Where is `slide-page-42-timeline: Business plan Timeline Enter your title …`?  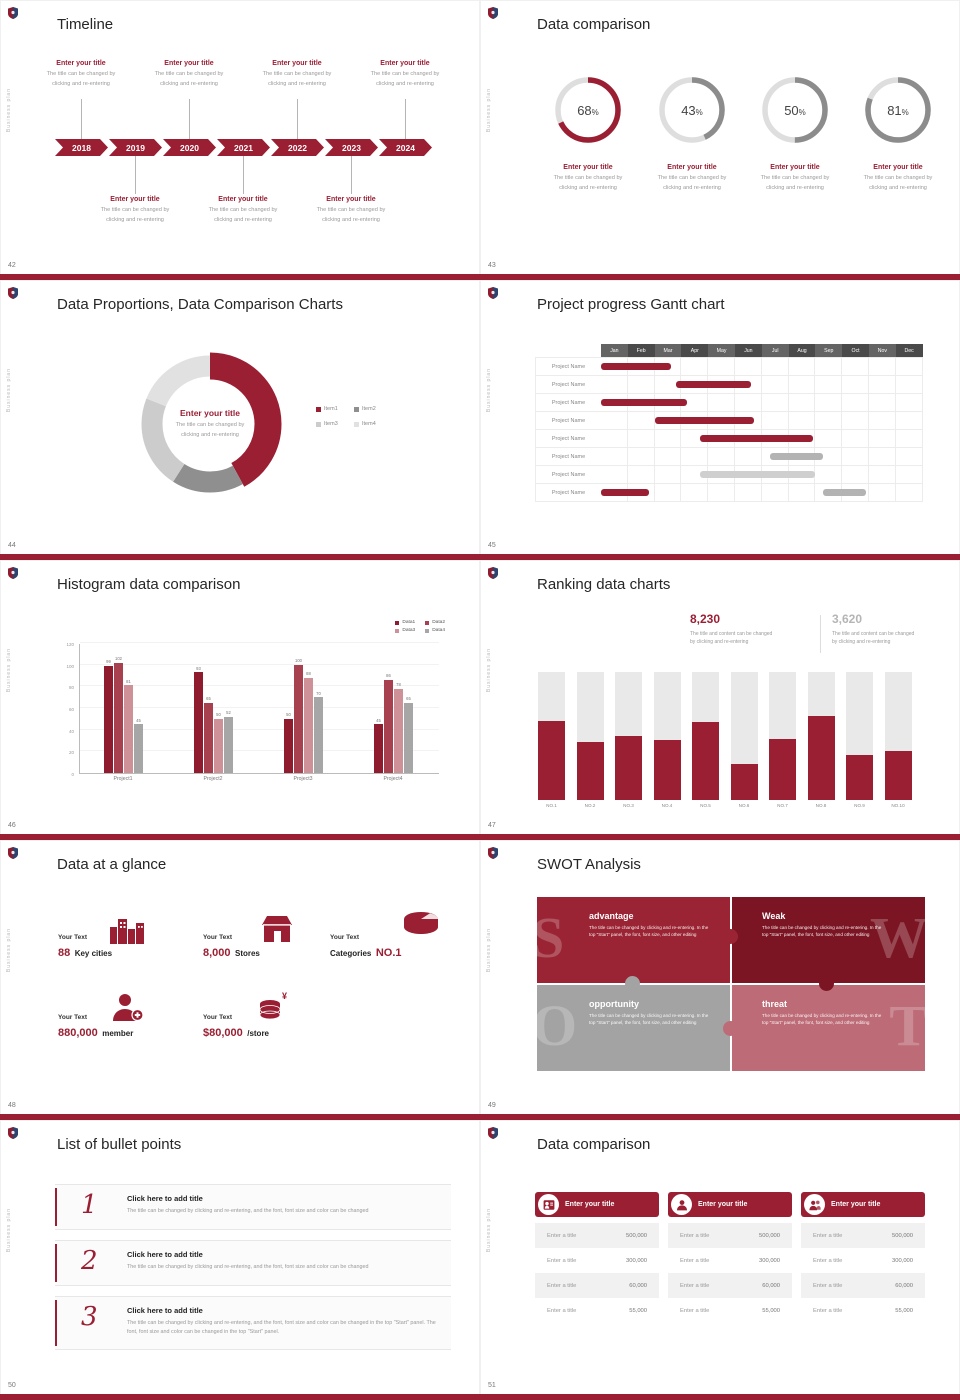
slide-page-42-timeline: Business plan Timeline Enter your title … is located at coordinates (240, 140).